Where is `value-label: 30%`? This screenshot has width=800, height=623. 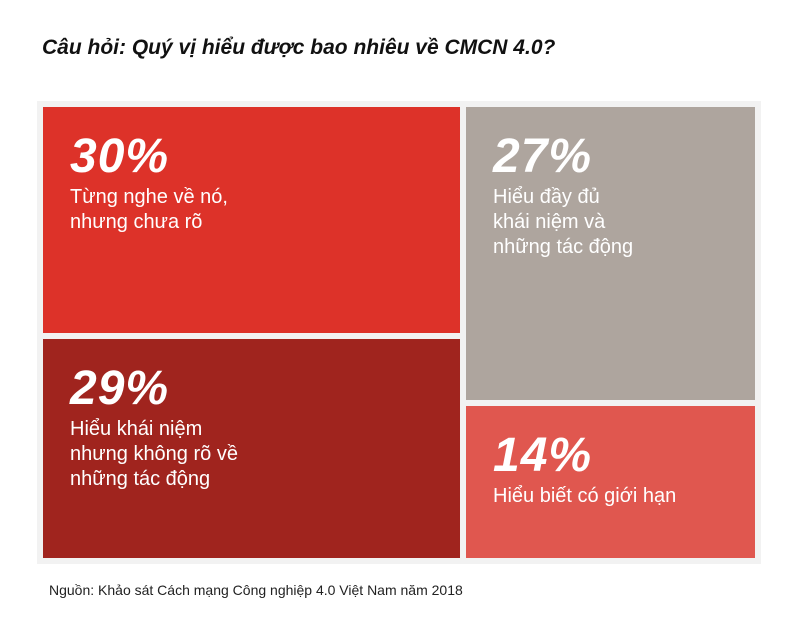 value-label: 30% is located at coordinates (120, 156).